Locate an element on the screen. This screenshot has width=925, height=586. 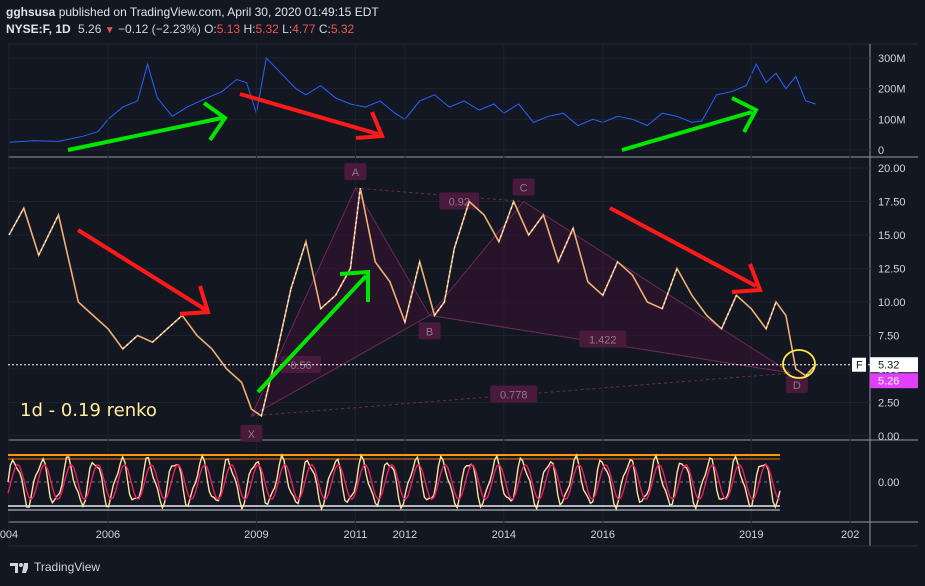
high-value: 5.32 is located at coordinates (267, 29).